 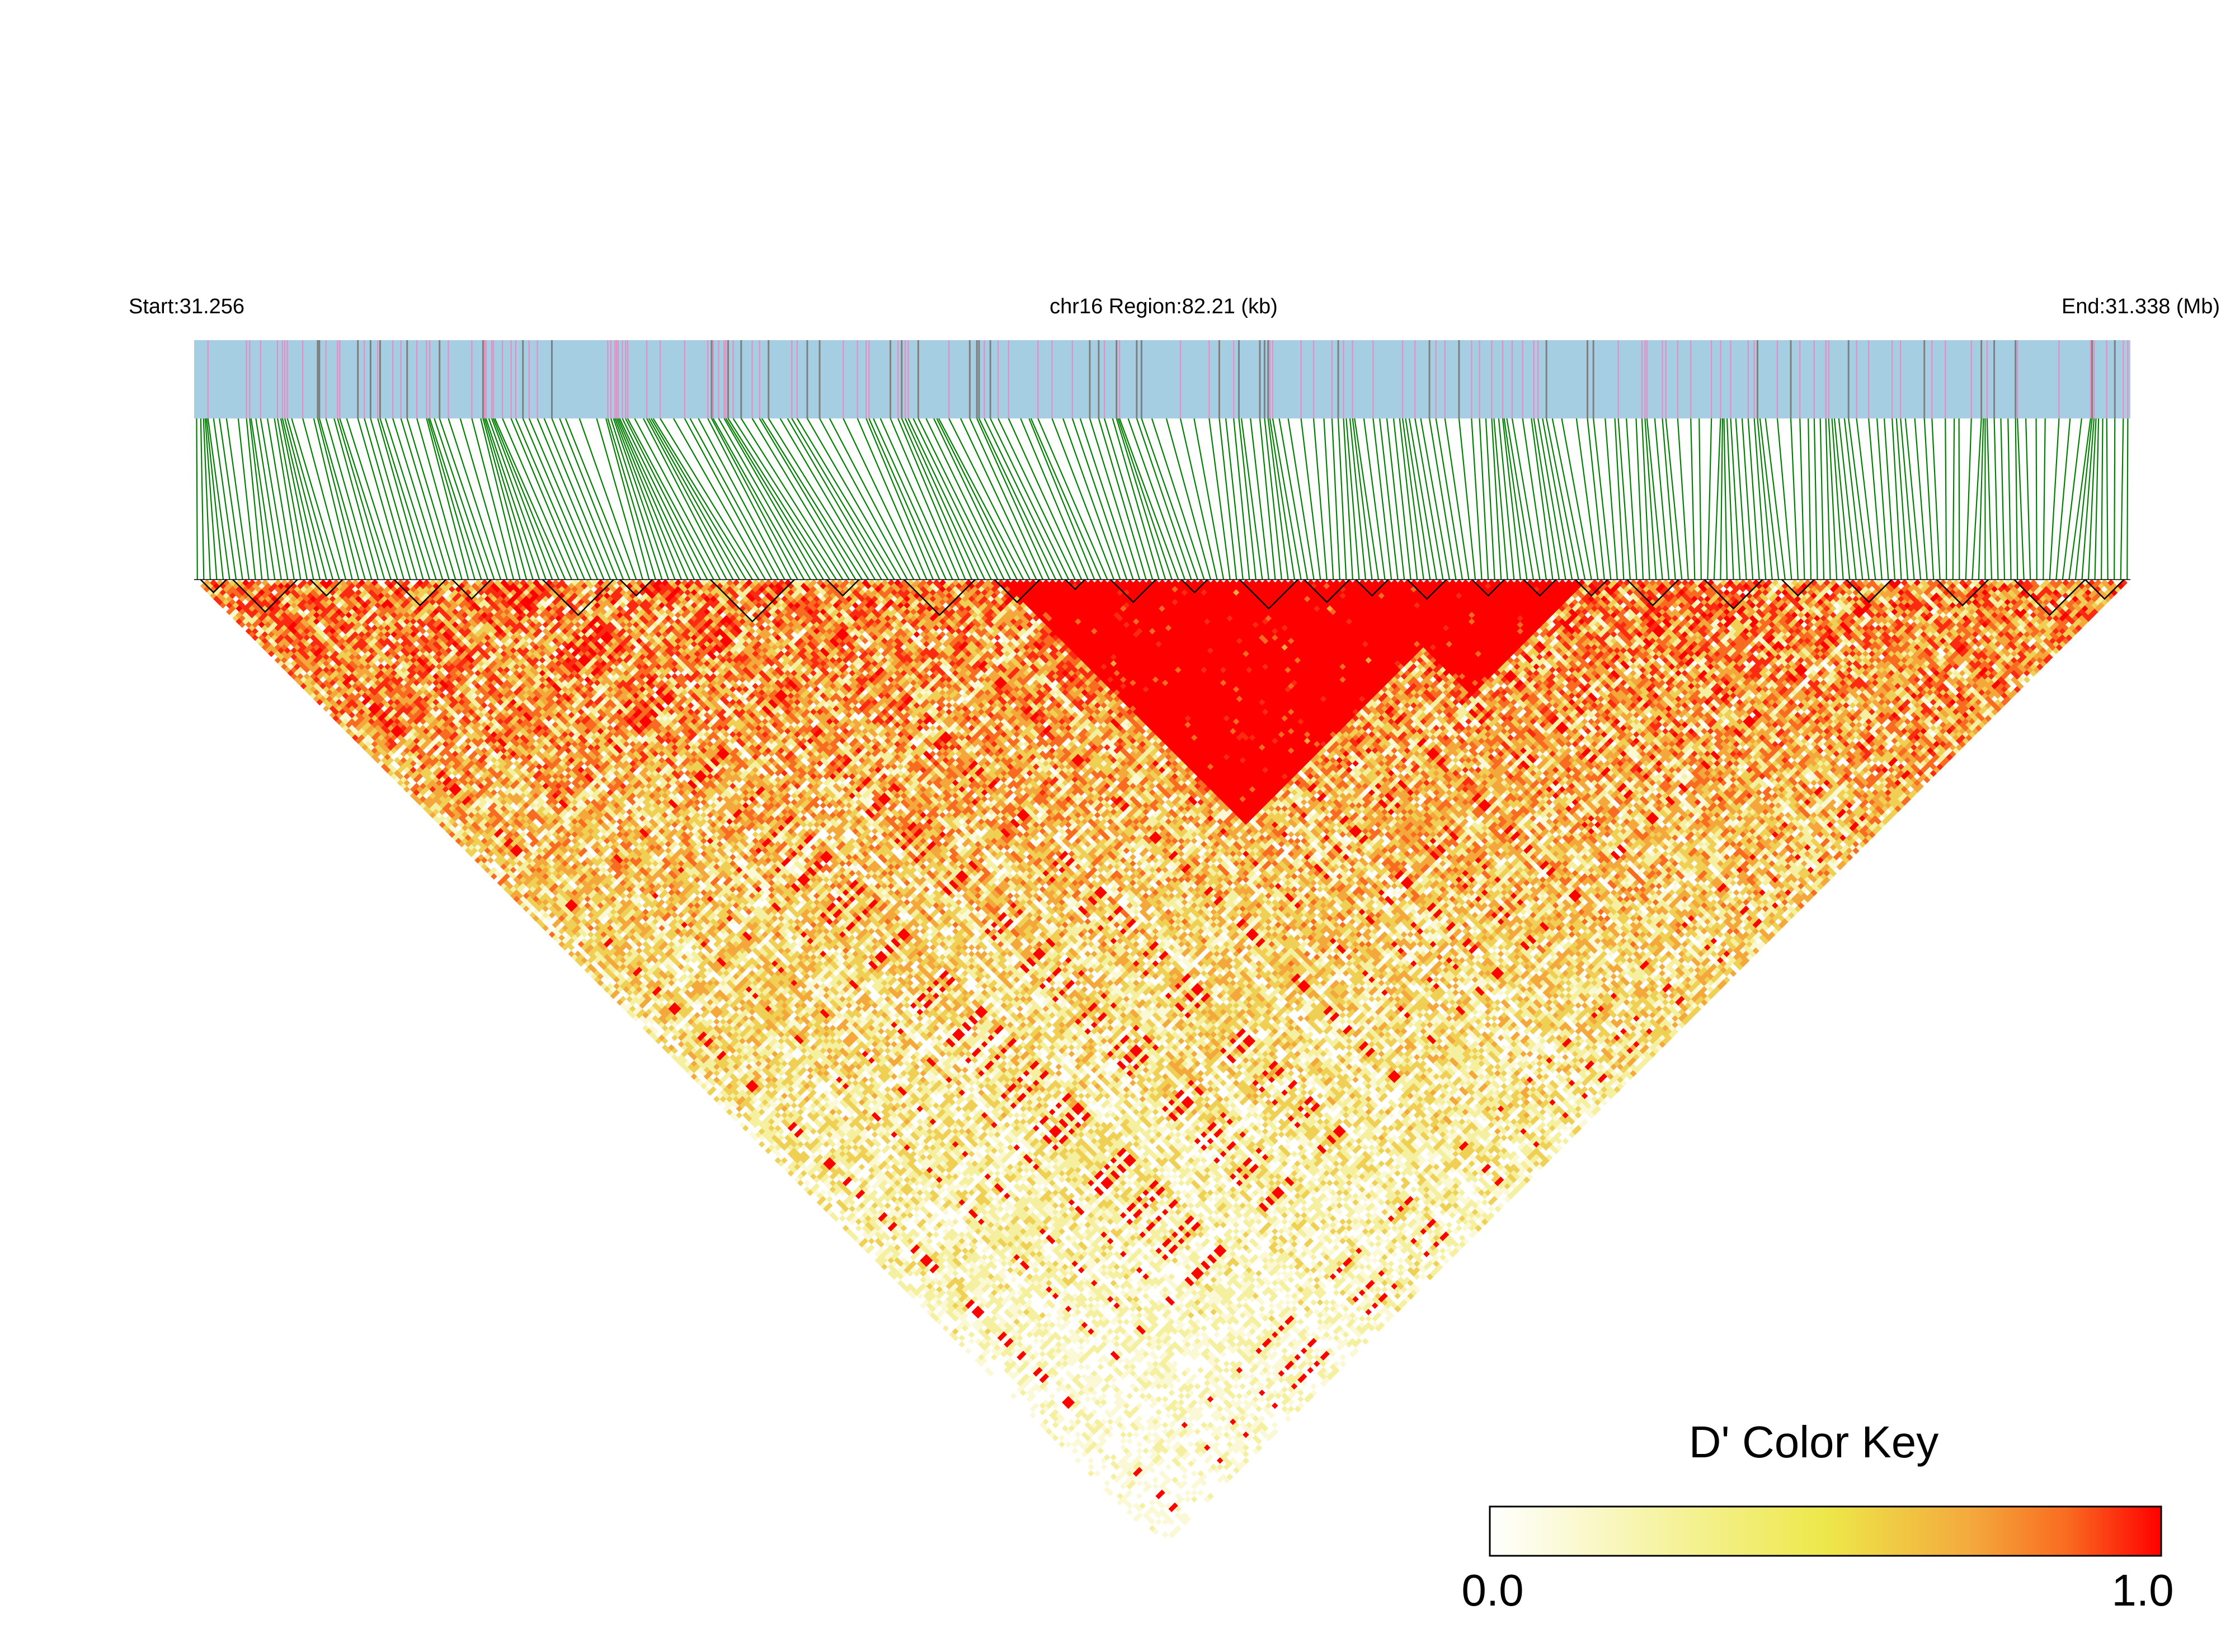 I want to click on start-label: Start:31.256, so click(x=186, y=306).